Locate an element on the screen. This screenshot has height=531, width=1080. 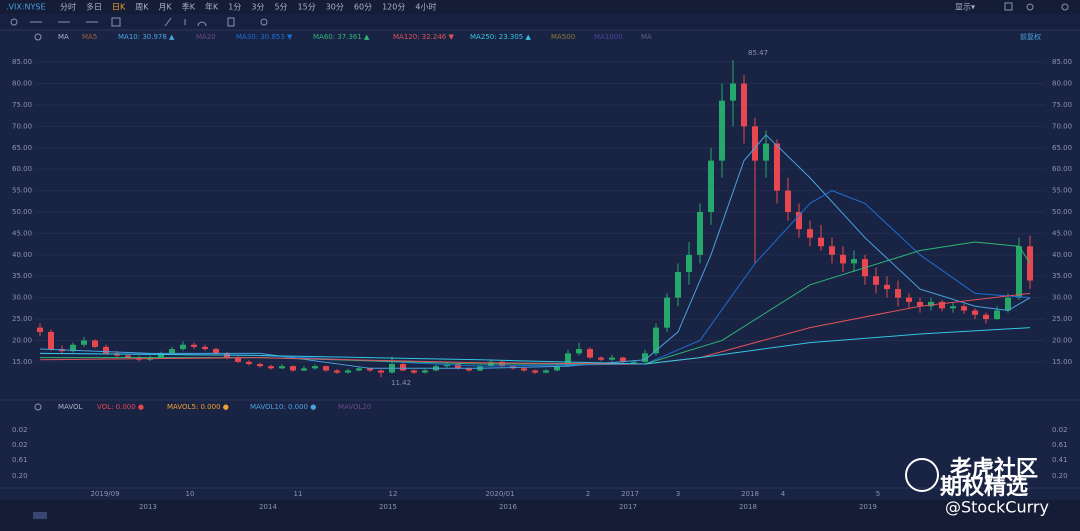
symbol: .VIX:NYSE is located at coordinates (26, 7).